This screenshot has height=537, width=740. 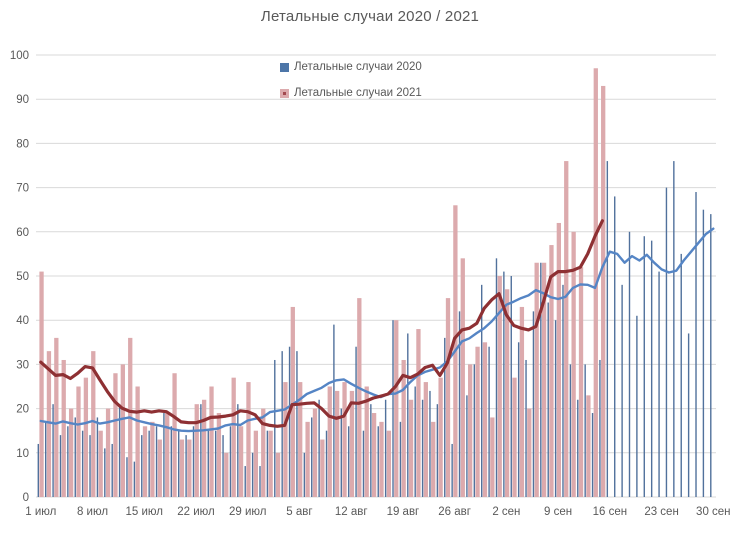 What do you see at coordinates (661, 512) in the screenshot?
I see `x-axis-label: 23 сен` at bounding box center [661, 512].